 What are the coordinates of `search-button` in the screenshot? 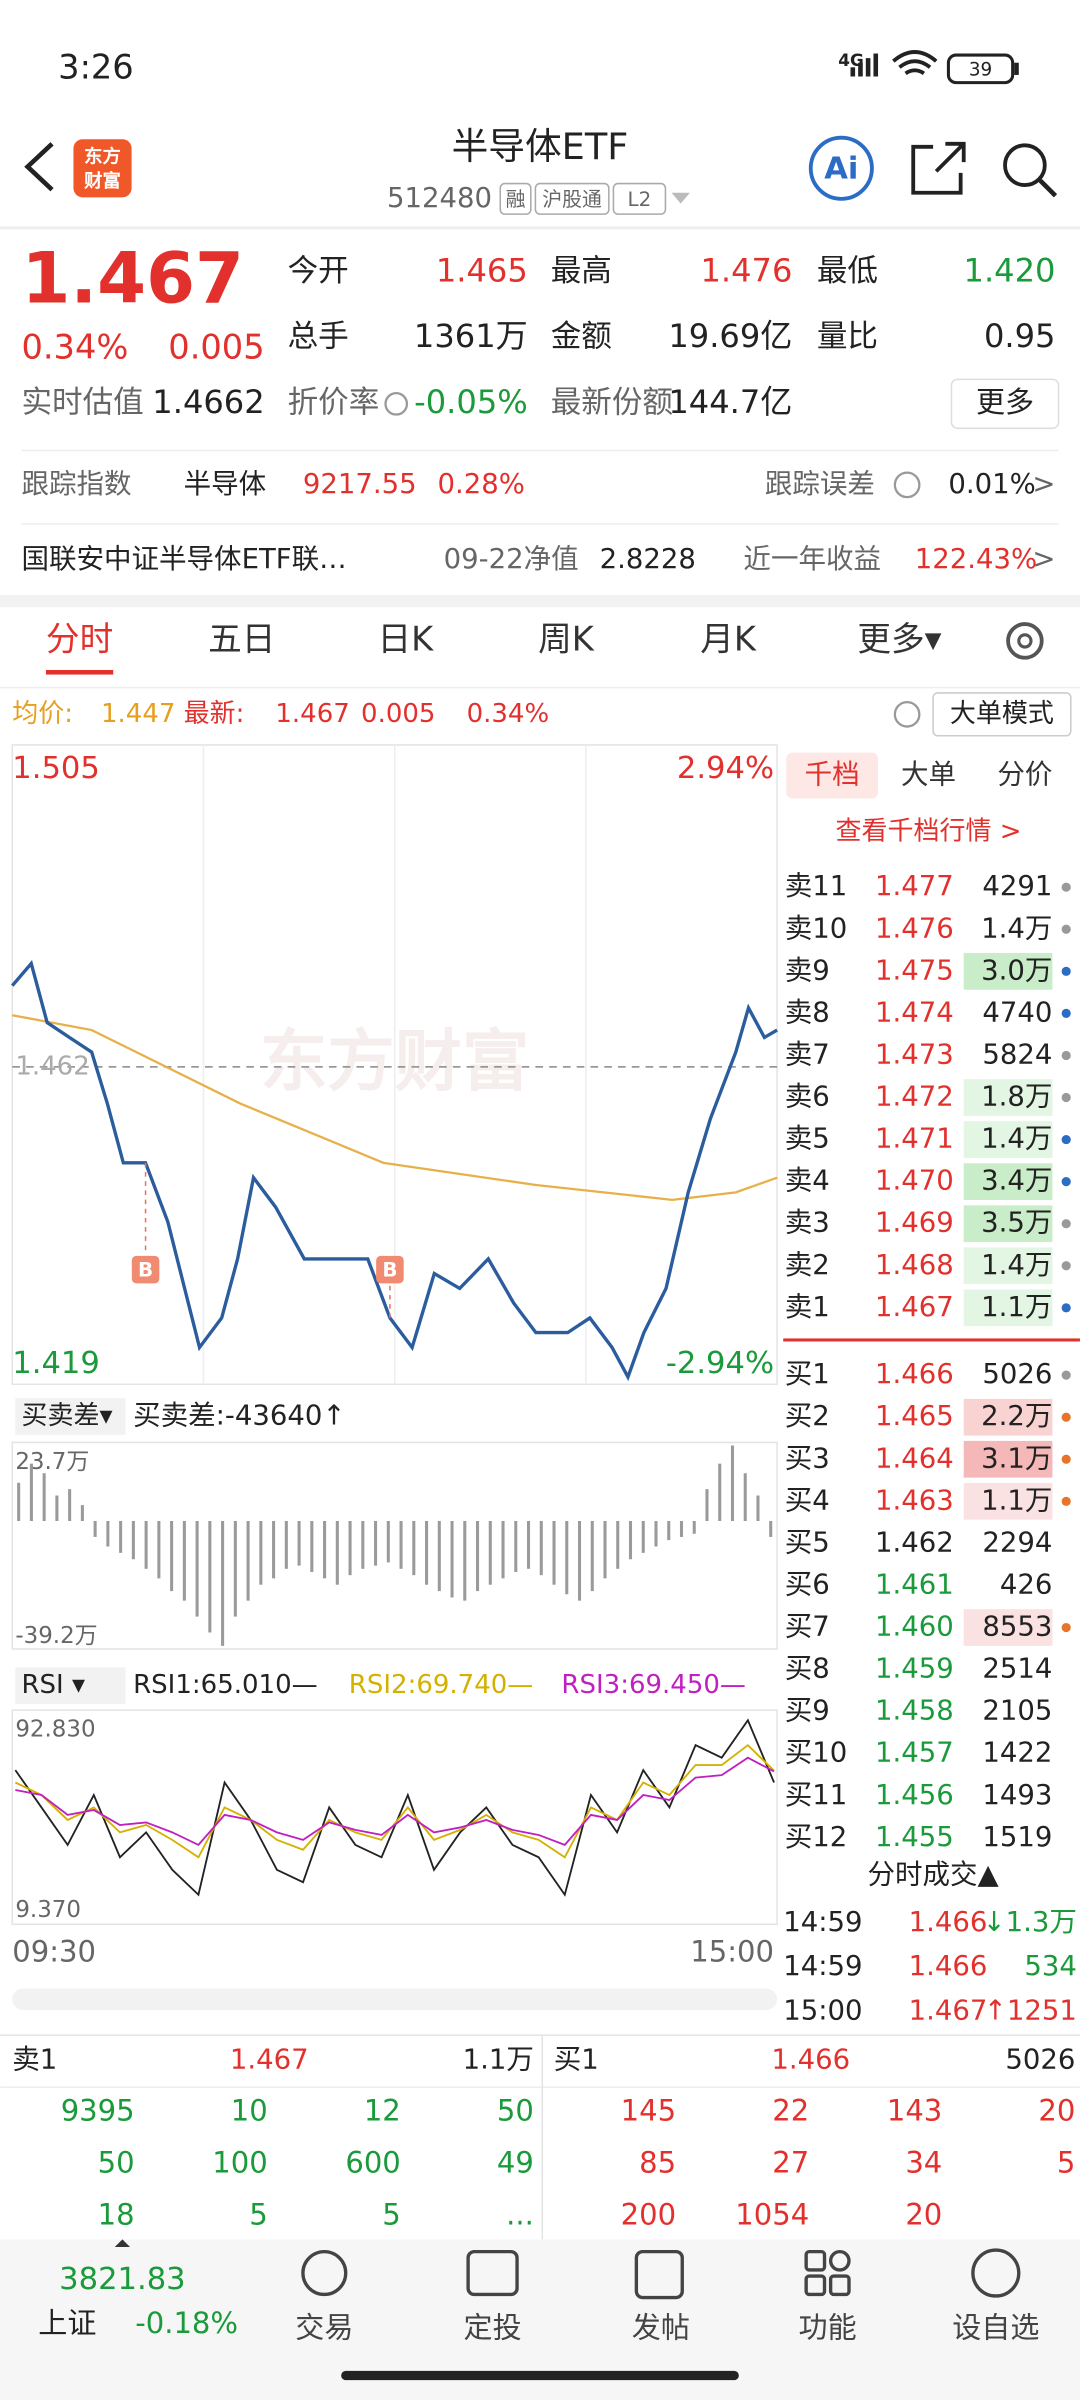 It's located at (1025, 165).